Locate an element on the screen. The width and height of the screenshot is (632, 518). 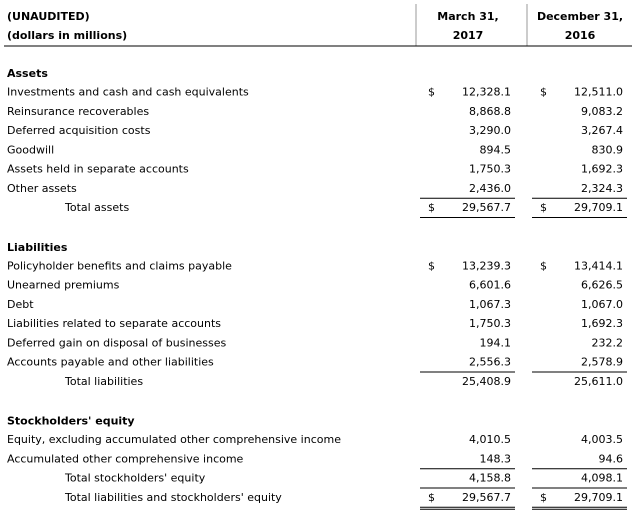
value: 4,010.5 is located at coordinates (490, 439).